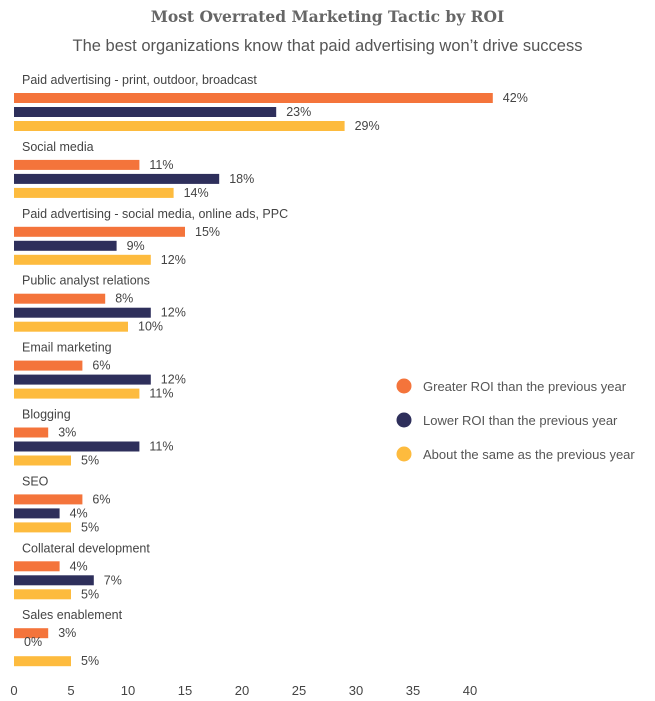 This screenshot has width=655, height=701. Describe the element at coordinates (72, 615) in the screenshot. I see `category-label: Sales enablement` at that location.